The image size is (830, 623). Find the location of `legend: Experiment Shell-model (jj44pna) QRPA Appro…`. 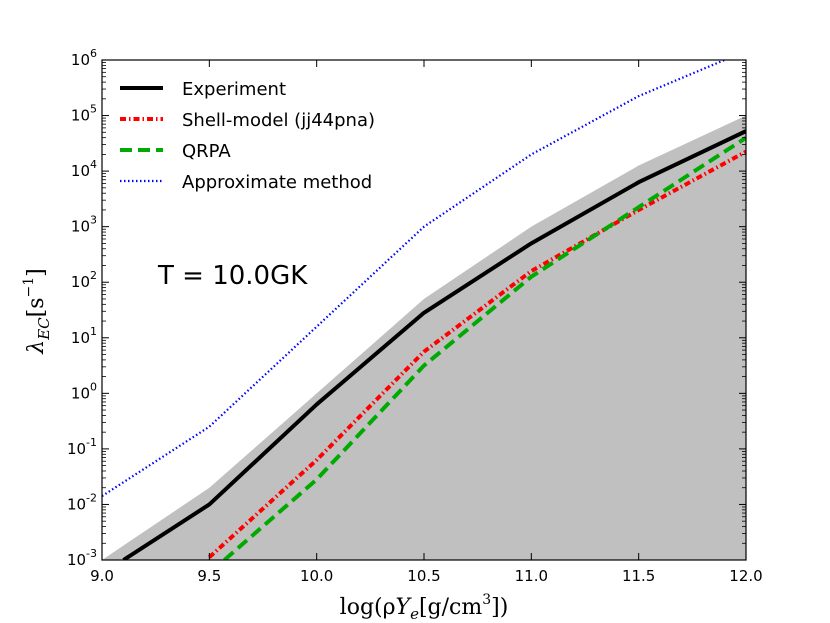

legend: Experiment Shell-model (jj44pna) QRPA Appro… is located at coordinates (247, 136).